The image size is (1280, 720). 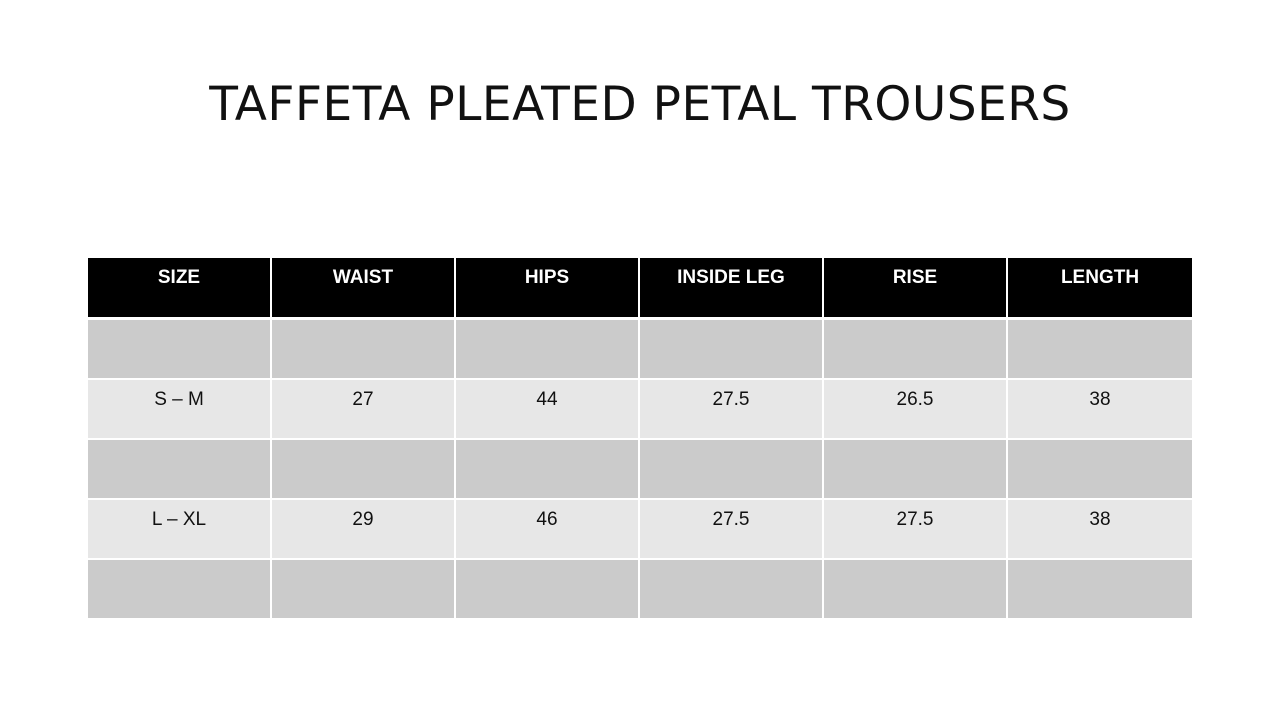 What do you see at coordinates (916, 410) in the screenshot?
I see `rise-cell: 26.5` at bounding box center [916, 410].